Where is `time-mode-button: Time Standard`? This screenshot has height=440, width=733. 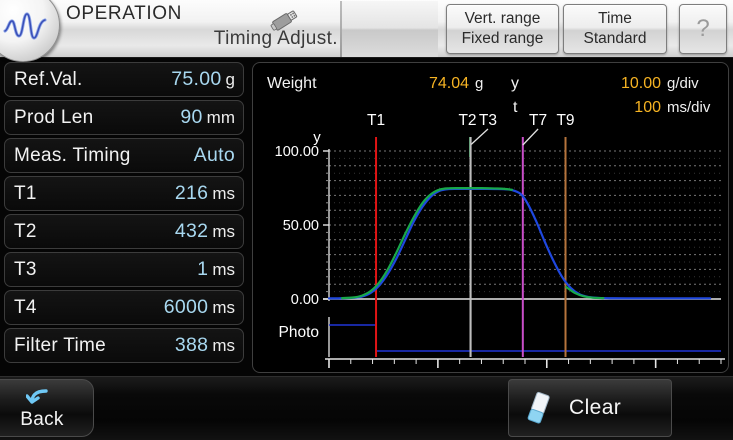 time-mode-button: Time Standard is located at coordinates (615, 29).